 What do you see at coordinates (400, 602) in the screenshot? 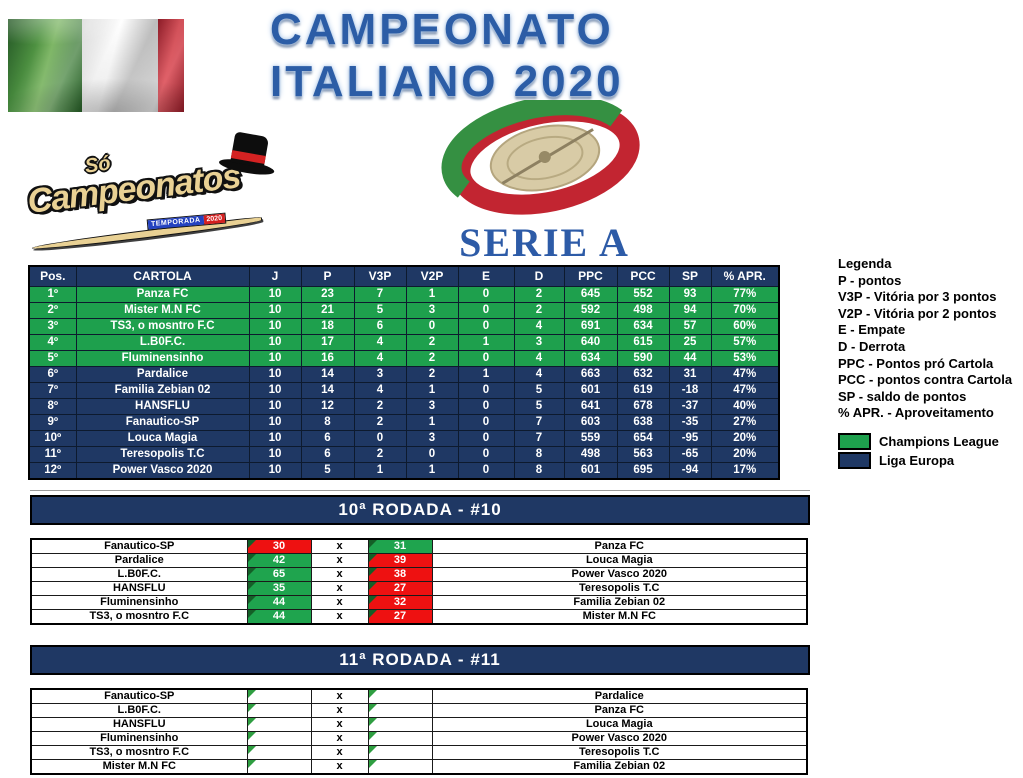
I see `away-score-value: 32` at bounding box center [400, 602].